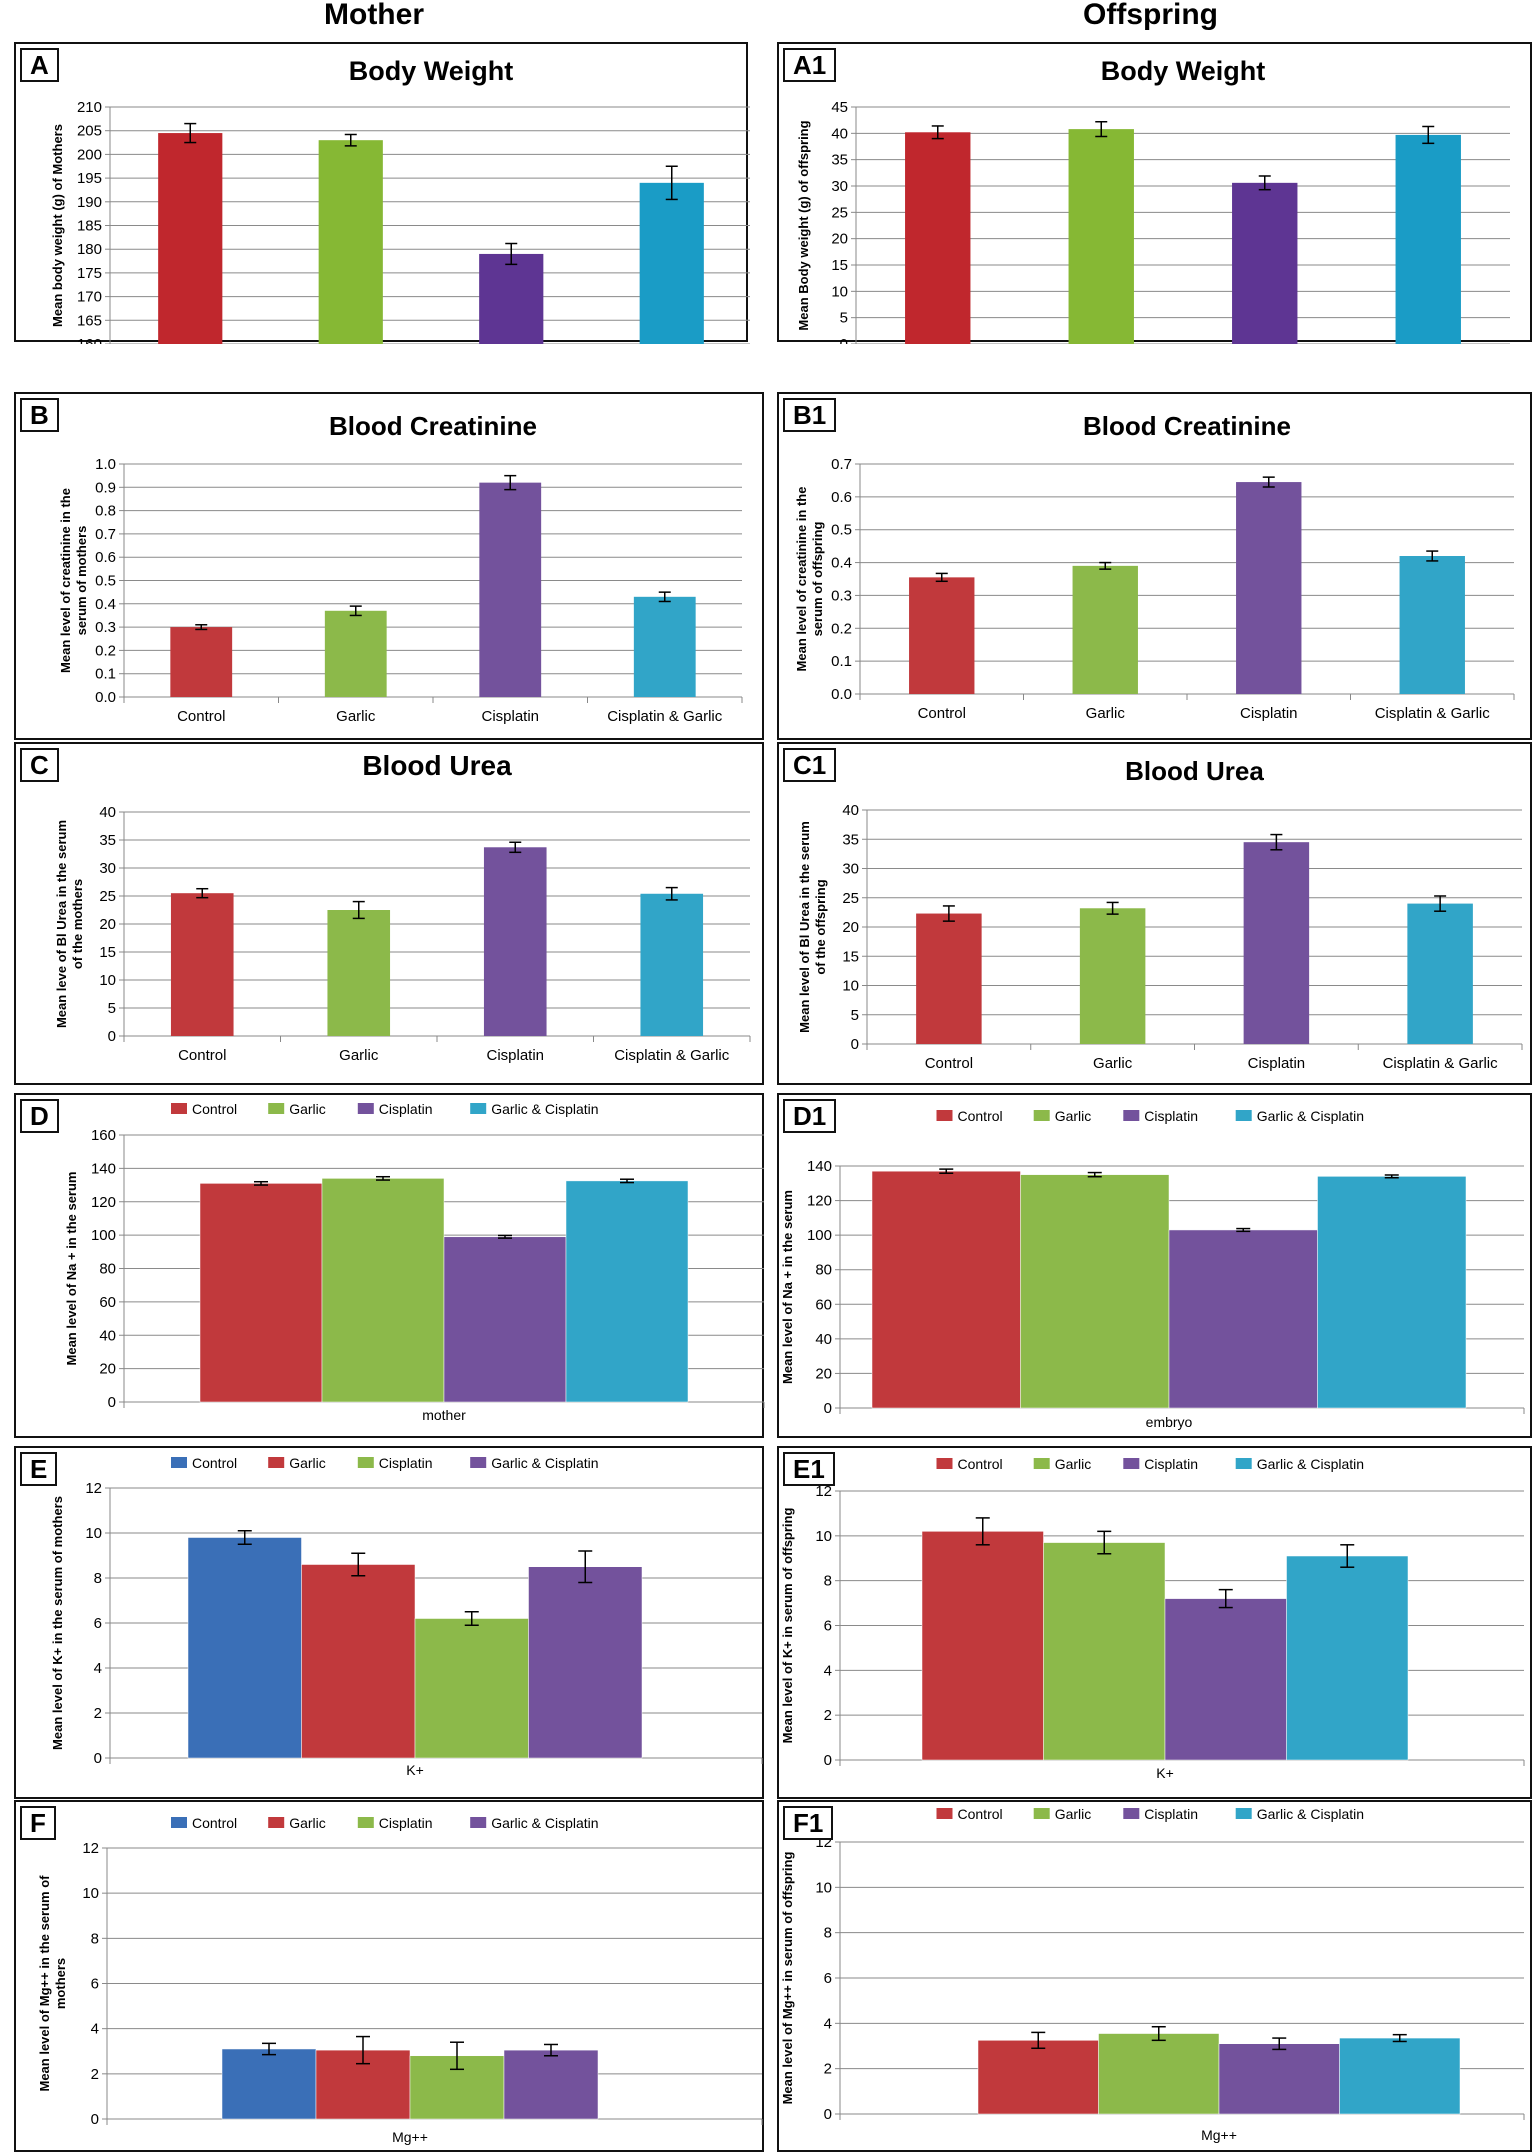 The image size is (1535, 2154). What do you see at coordinates (839, 239) in the screenshot?
I see `y-tick-label: 20` at bounding box center [839, 239].